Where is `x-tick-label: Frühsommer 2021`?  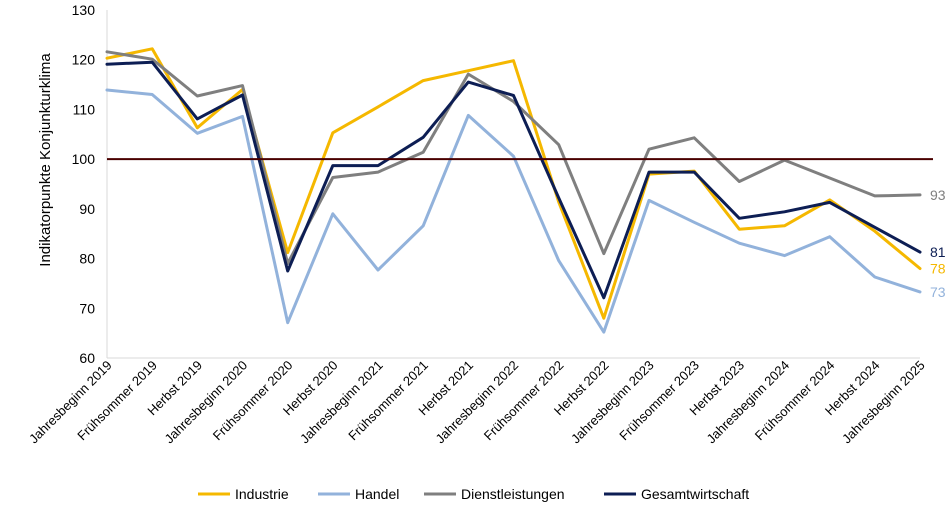
x-tick-label: Frühsommer 2021 is located at coordinates (388, 401).